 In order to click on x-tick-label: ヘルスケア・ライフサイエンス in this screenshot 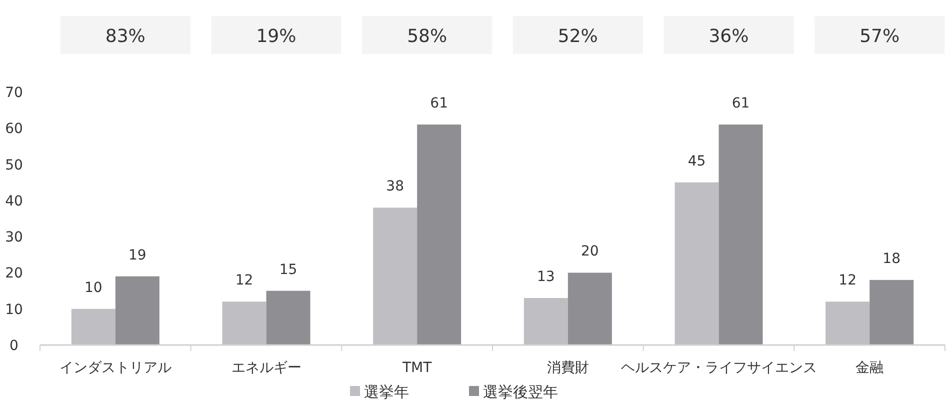, I will do `click(718, 368)`.